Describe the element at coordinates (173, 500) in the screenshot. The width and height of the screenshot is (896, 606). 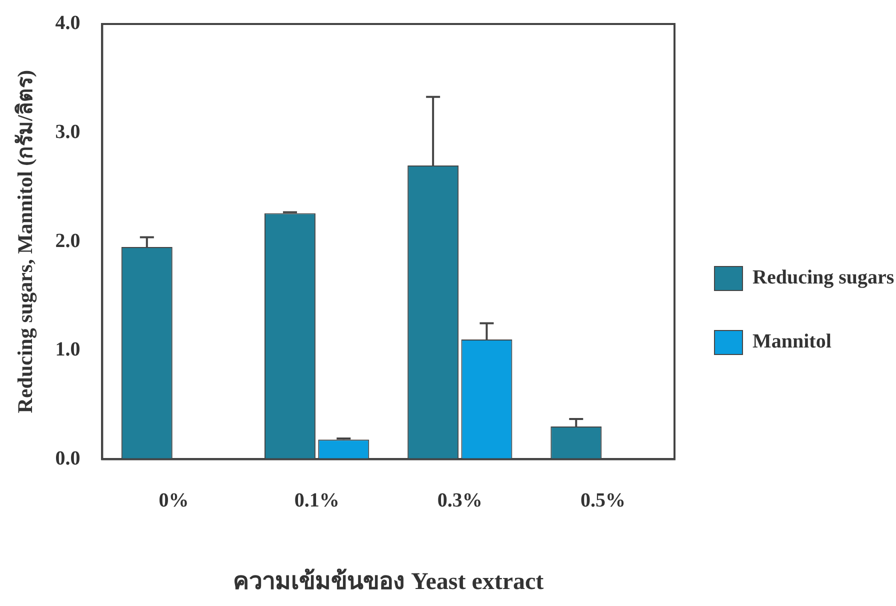
I see `x-tick-label: 0%` at that location.